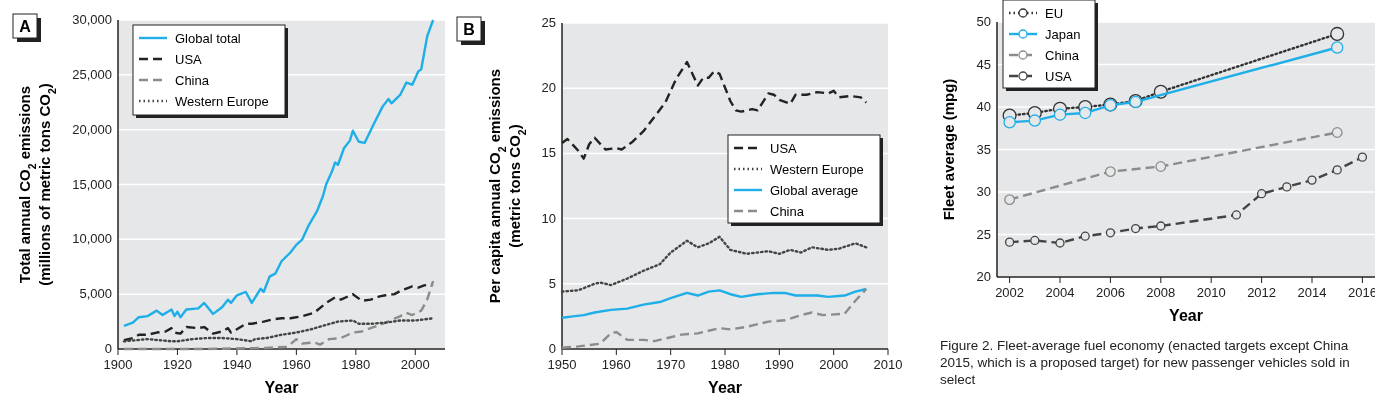 This screenshot has height=404, width=1375. Describe the element at coordinates (92, 184) in the screenshot. I see `y-tick-label: 15,000` at that location.